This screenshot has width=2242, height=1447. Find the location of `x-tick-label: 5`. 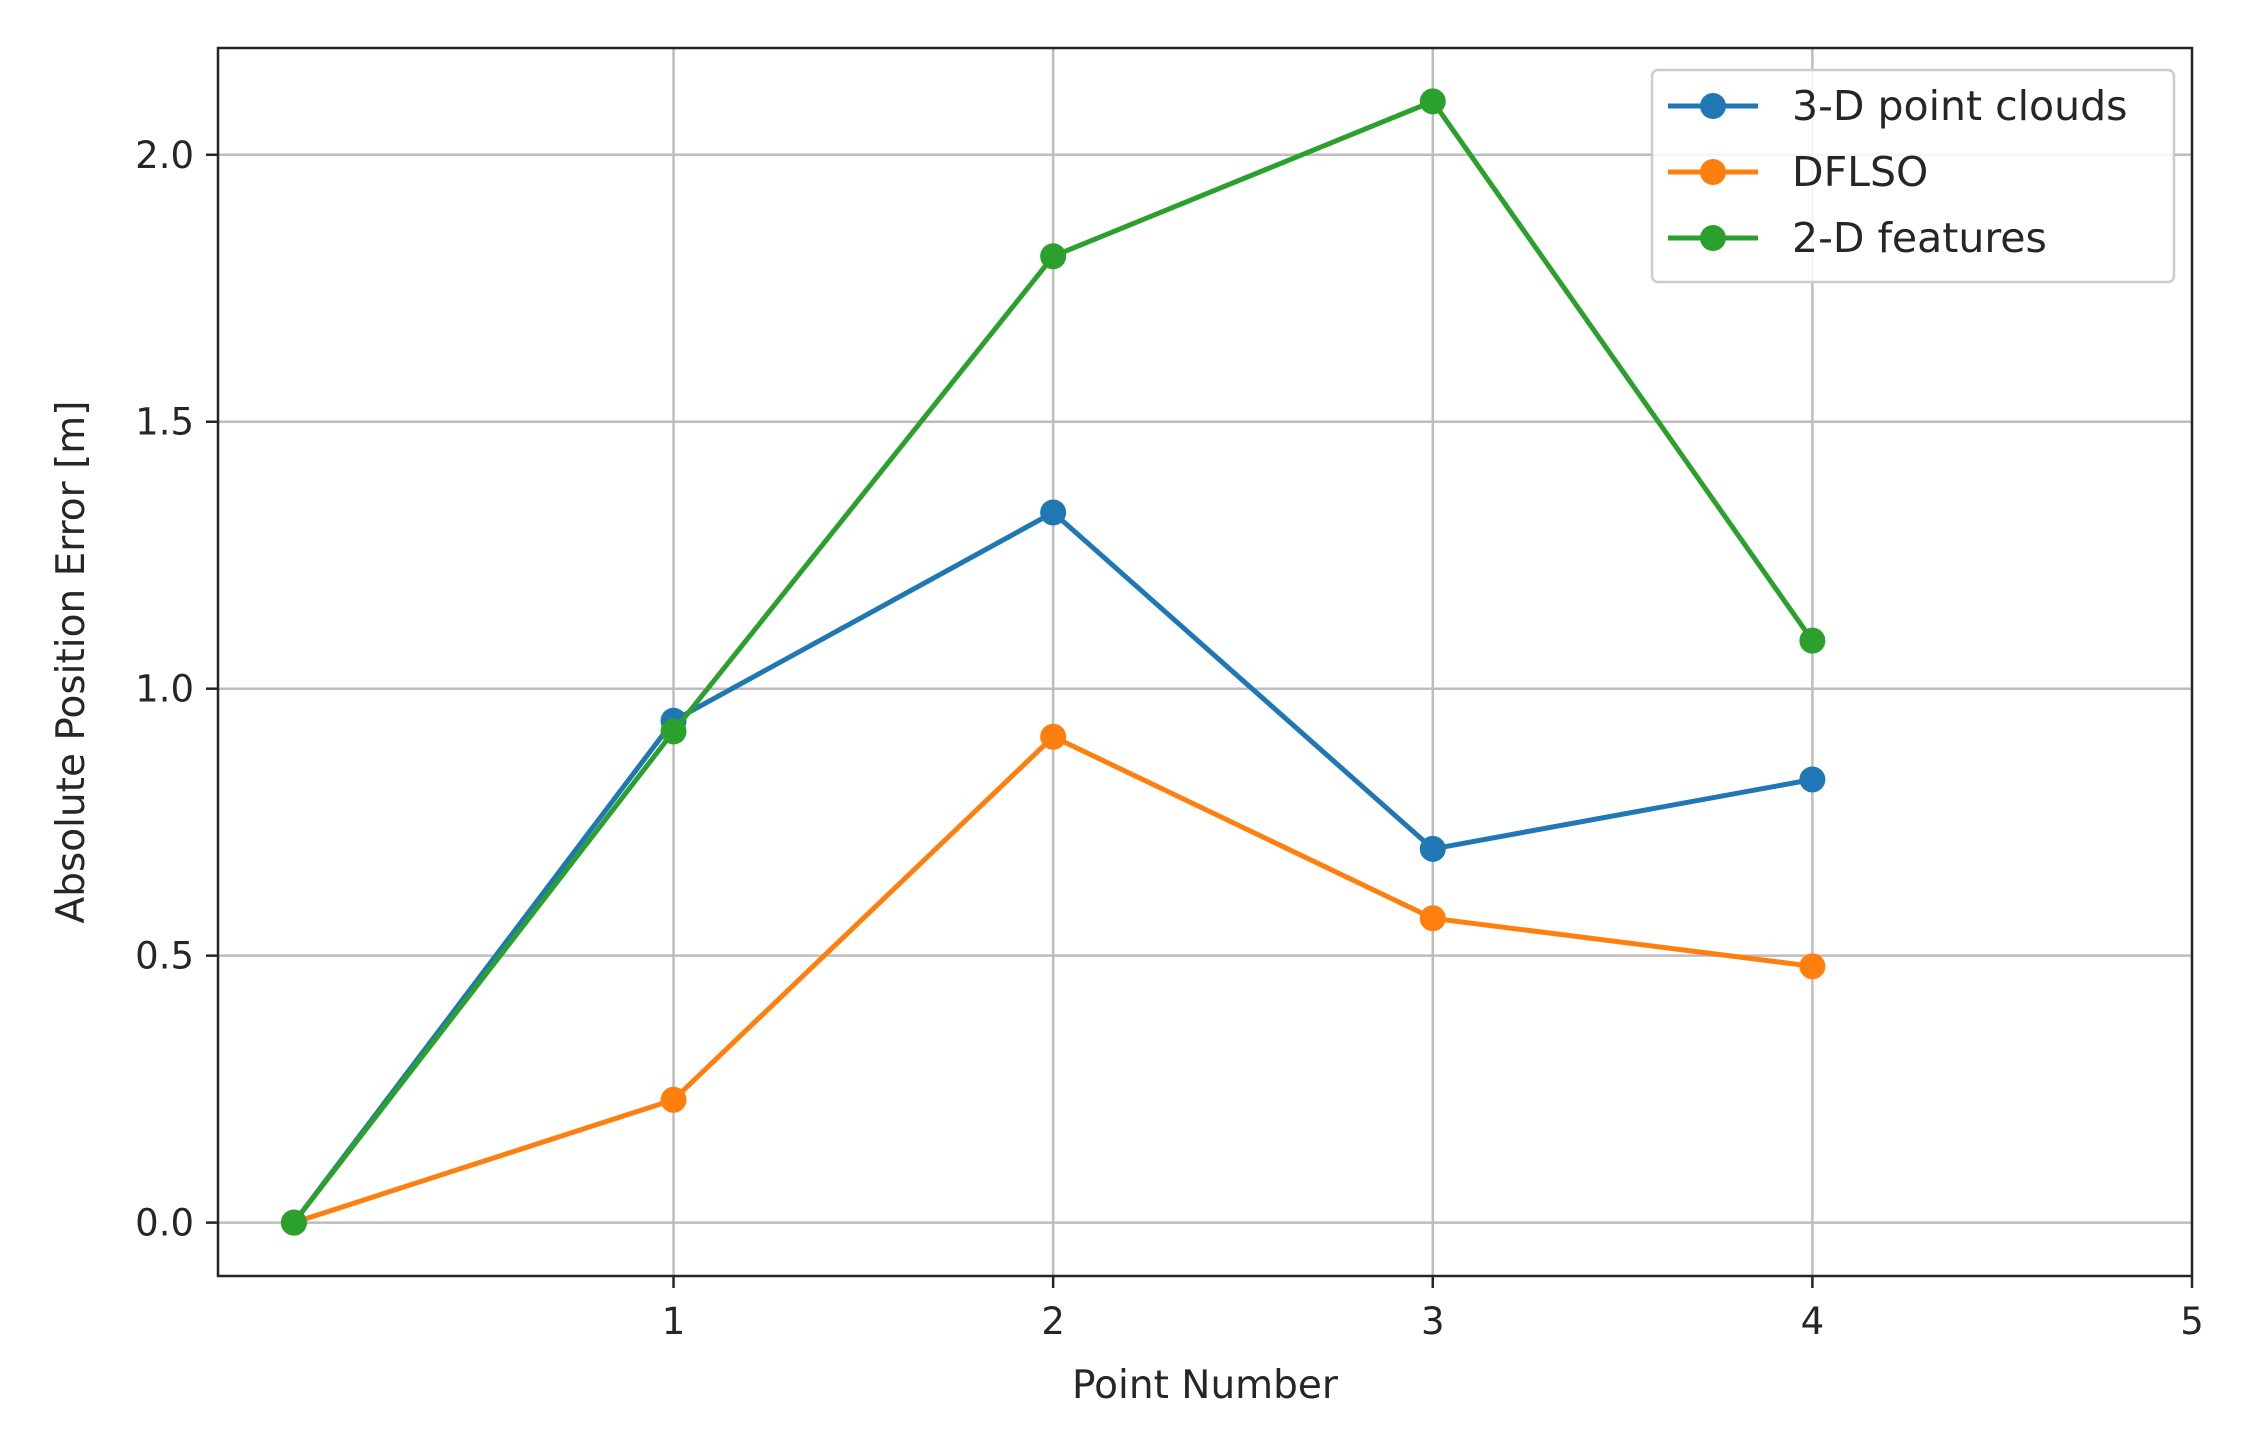

x-tick-label: 5 is located at coordinates (2192, 1321).